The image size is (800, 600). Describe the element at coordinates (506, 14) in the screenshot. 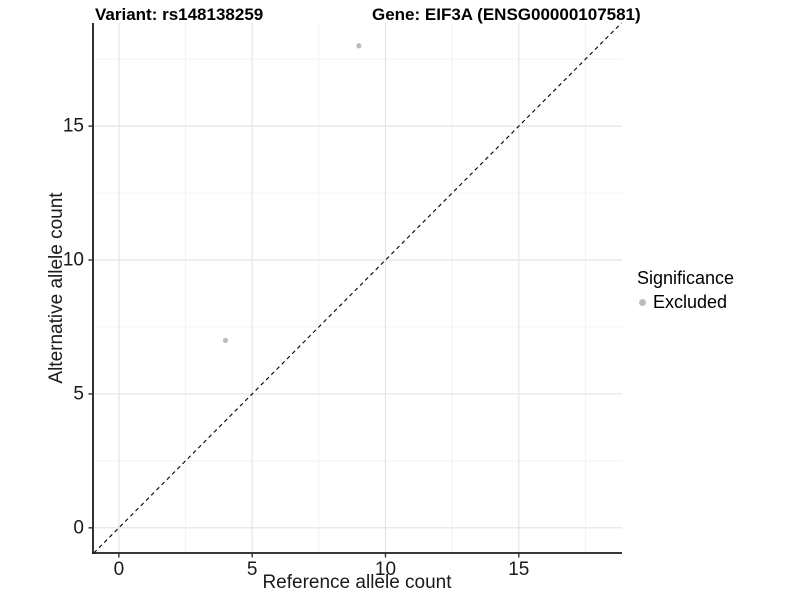

I see `plot-title-gene: Gene: EIF3A (ENSG00000107581)` at that location.